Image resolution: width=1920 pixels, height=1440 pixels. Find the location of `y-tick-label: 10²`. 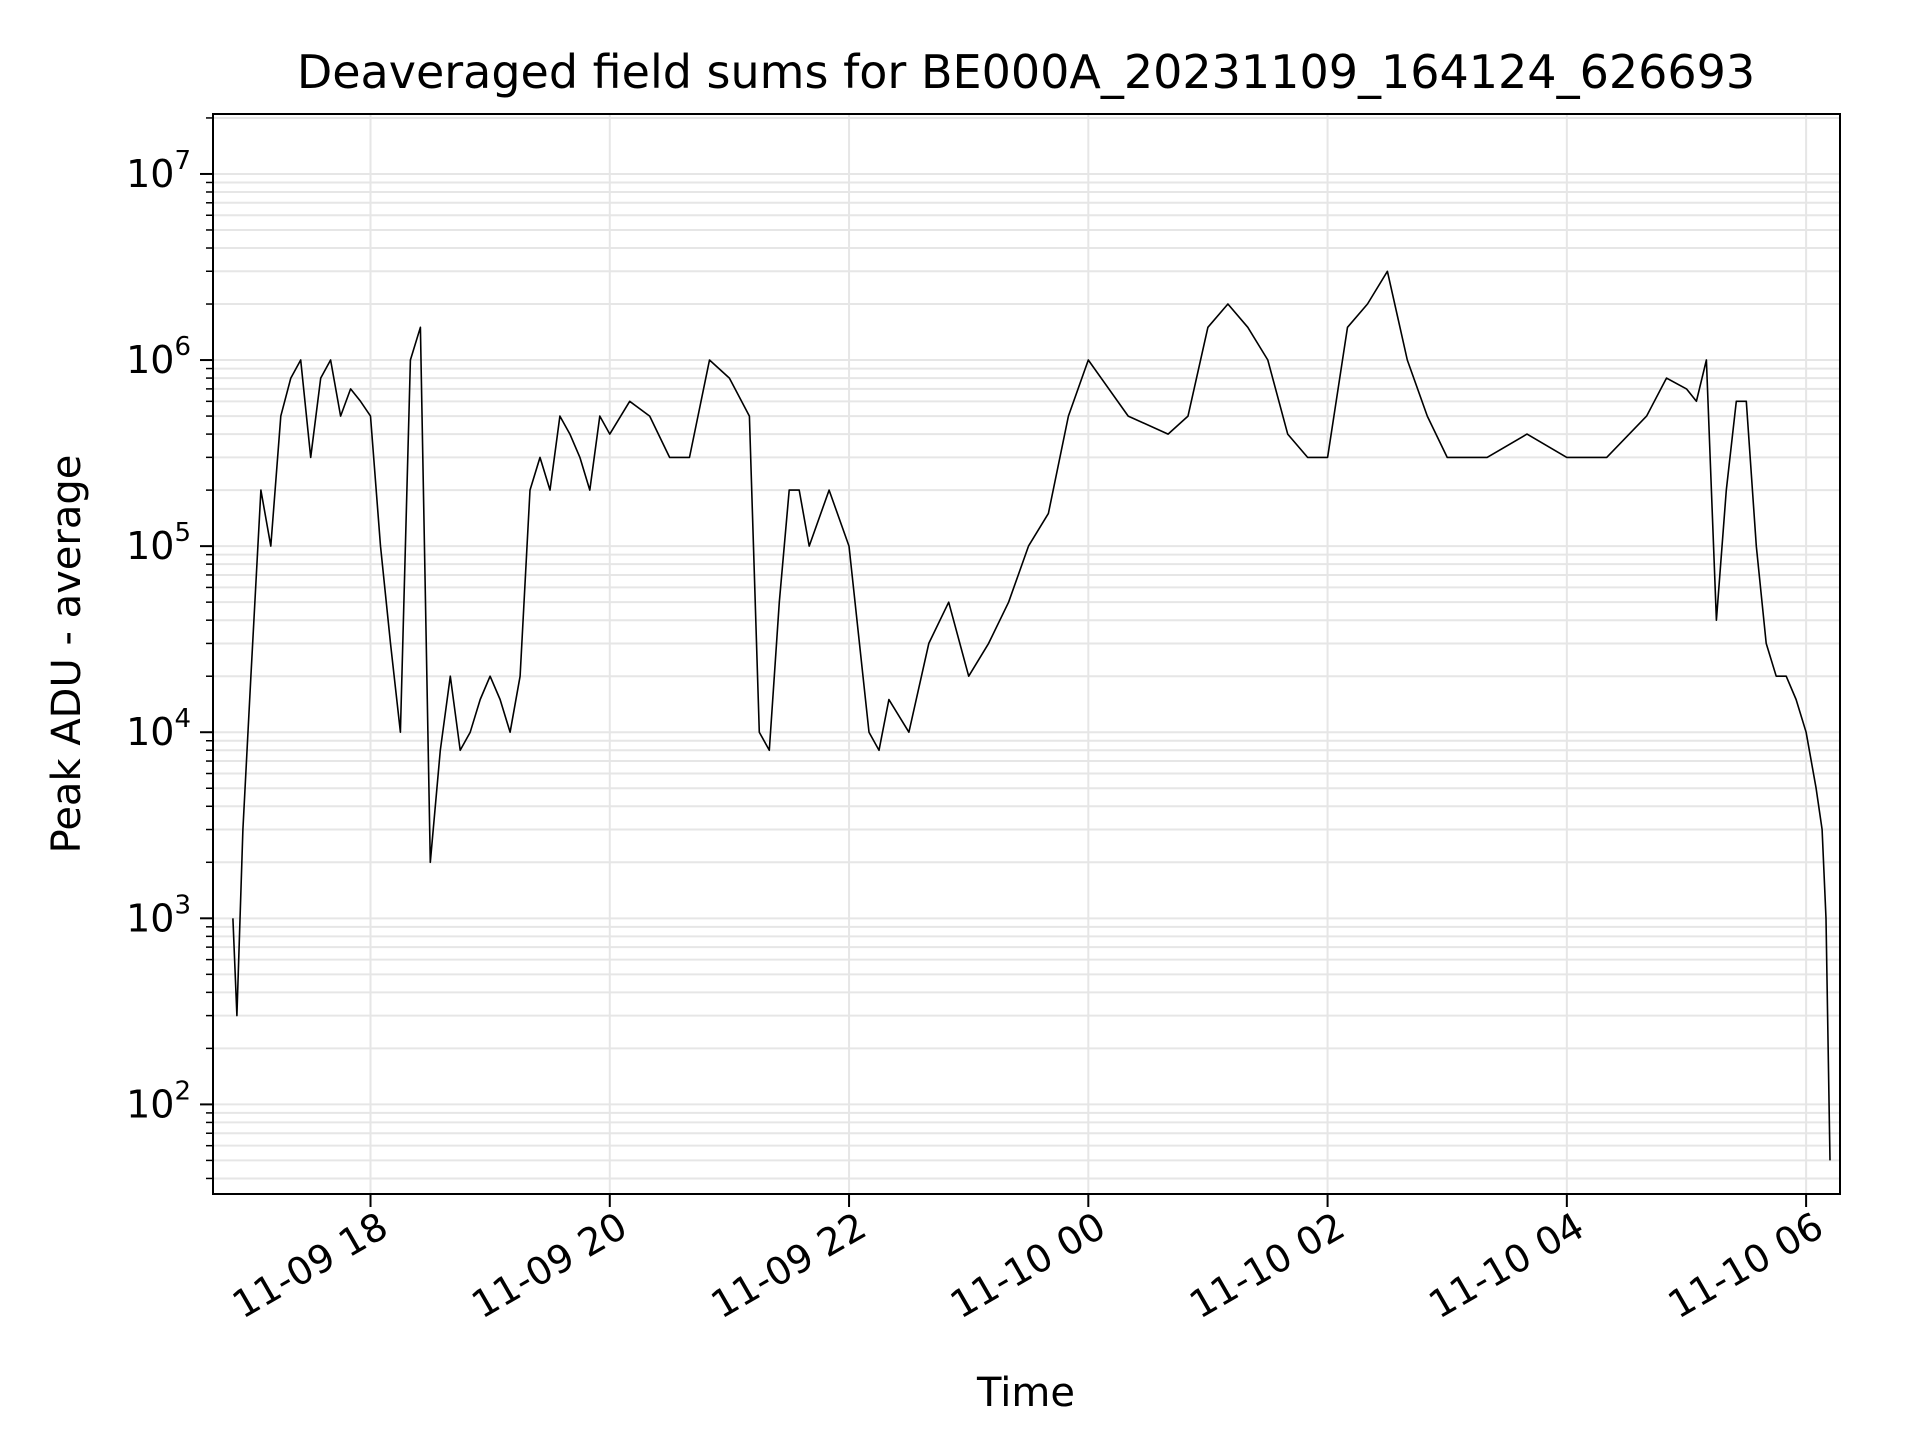

y-tick-label: 10² is located at coordinates (158, 1101).